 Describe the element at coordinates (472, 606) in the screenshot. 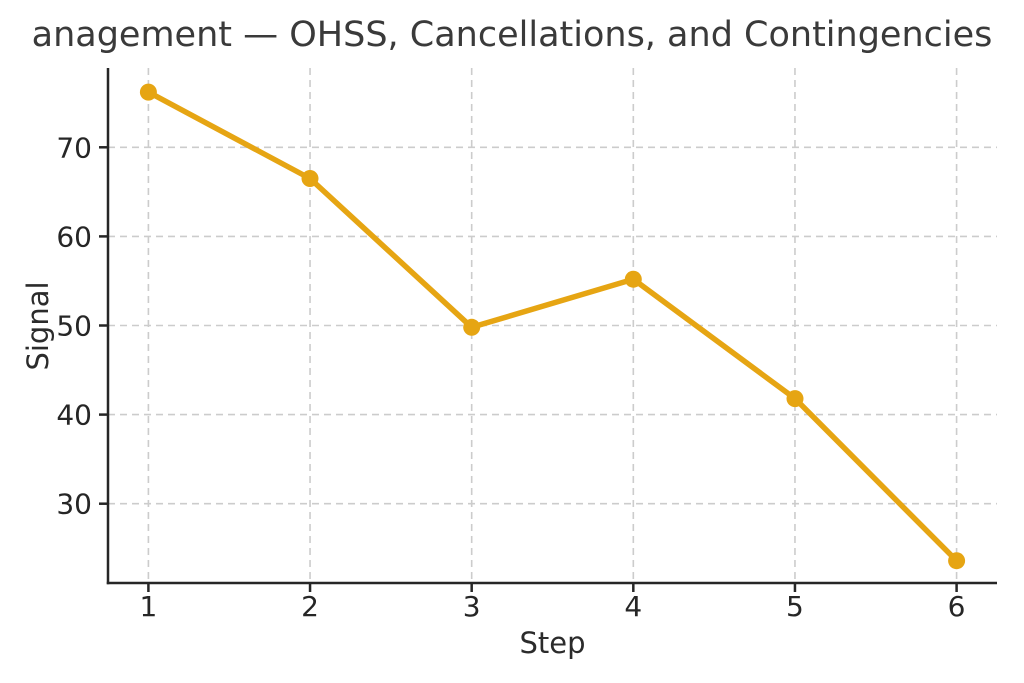

I see `x-tick-label: 3` at that location.